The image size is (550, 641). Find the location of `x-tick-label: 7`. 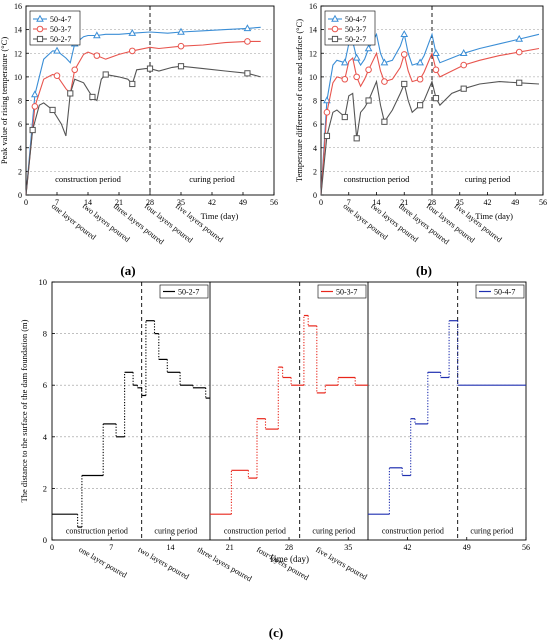

x-tick-label: 7 is located at coordinates (57, 202).